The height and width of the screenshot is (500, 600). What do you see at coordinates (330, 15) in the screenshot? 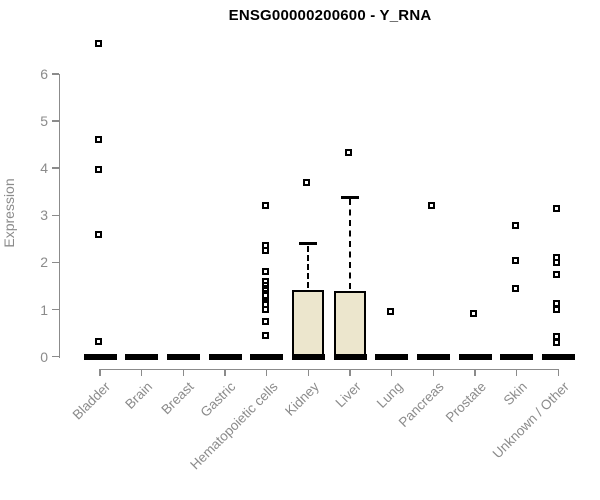
I see `chart-title: ENSG00000200600 - Y_RNA` at bounding box center [330, 15].